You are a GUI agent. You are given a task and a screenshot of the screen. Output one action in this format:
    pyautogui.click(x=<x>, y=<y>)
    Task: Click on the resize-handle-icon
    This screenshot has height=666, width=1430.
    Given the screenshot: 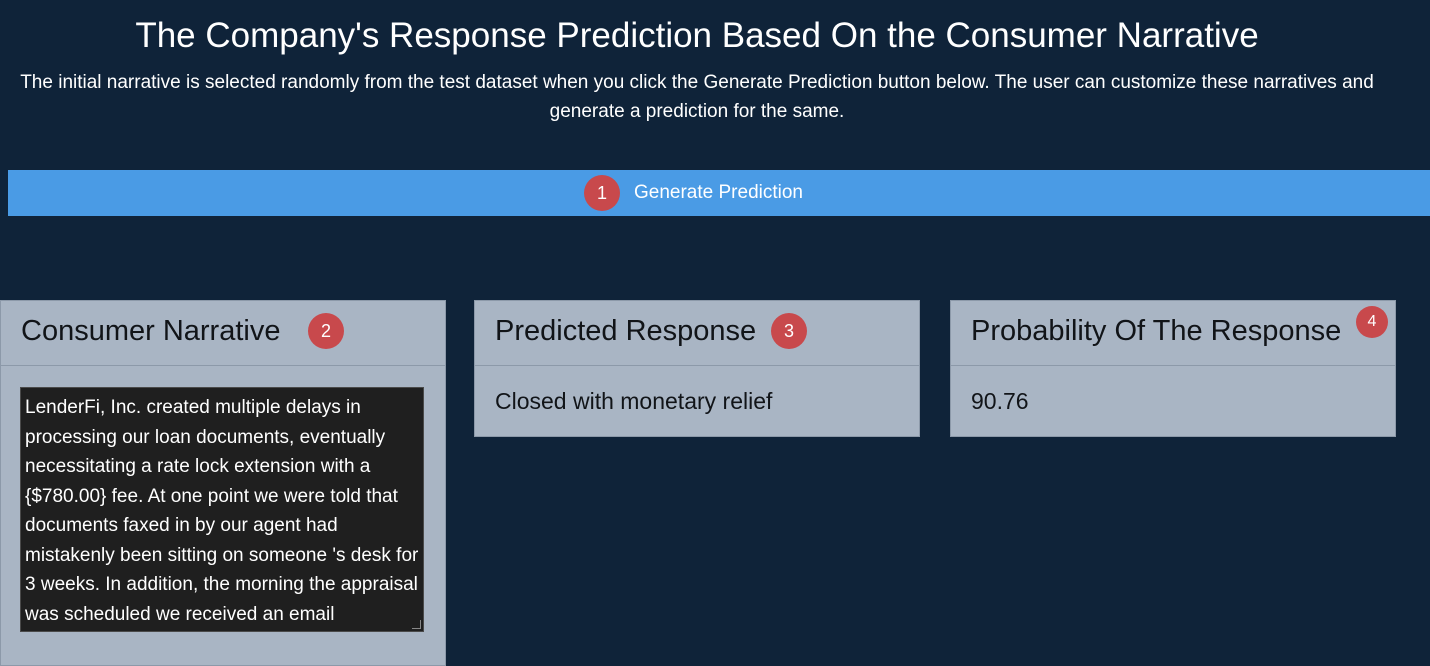 What is the action you would take?
    pyautogui.click(x=416, y=624)
    